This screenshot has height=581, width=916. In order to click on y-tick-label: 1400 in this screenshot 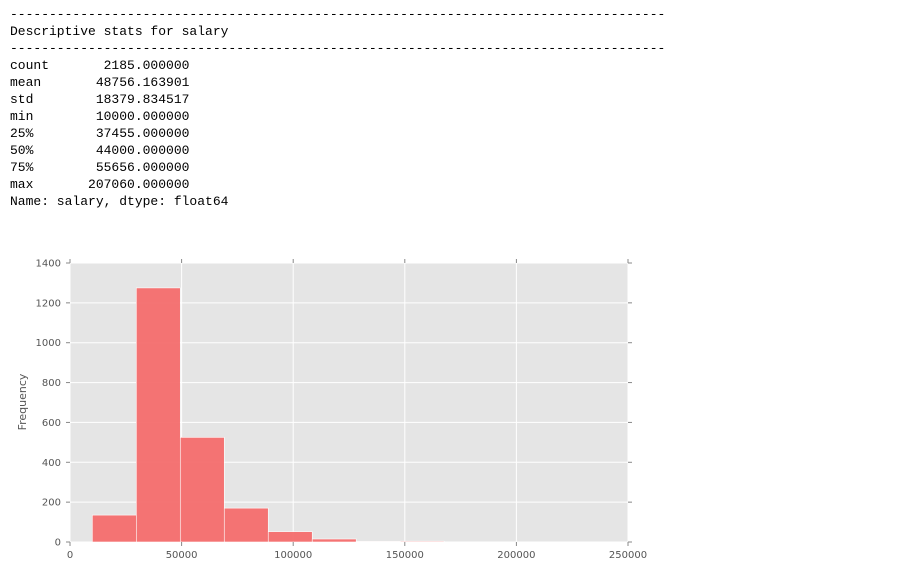, I will do `click(48, 264)`.